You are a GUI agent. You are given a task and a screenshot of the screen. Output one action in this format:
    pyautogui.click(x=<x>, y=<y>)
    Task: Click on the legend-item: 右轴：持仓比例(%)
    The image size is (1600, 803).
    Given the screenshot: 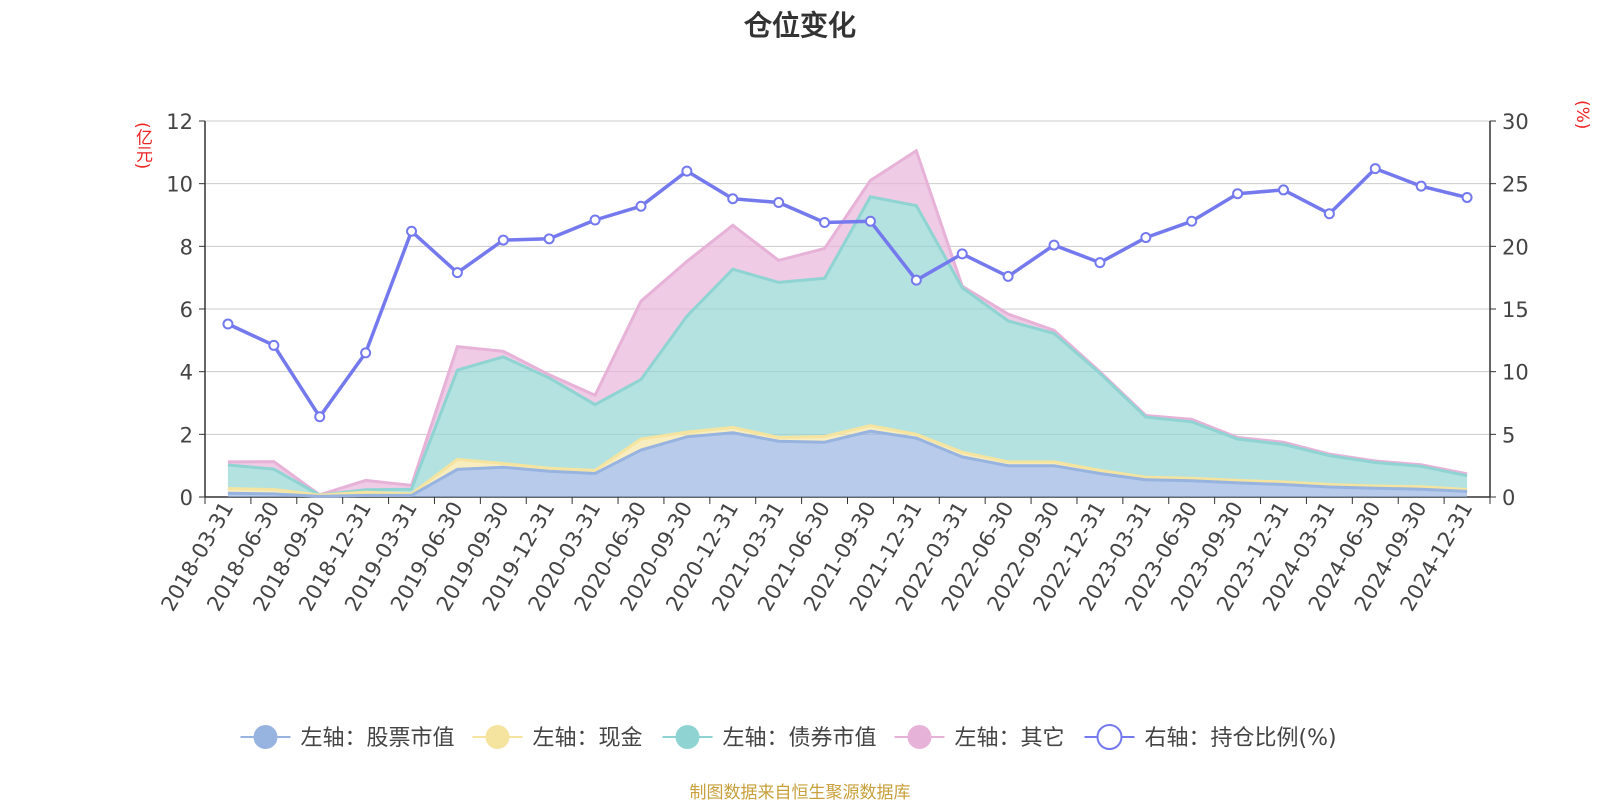 What is the action you would take?
    pyautogui.click(x=1210, y=737)
    